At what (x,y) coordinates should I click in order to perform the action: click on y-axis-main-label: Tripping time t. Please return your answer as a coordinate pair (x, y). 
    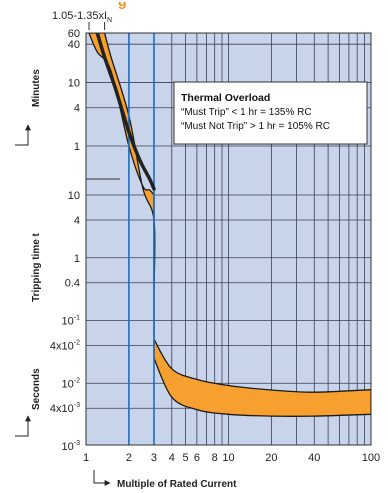
    Looking at the image, I should click on (36, 267).